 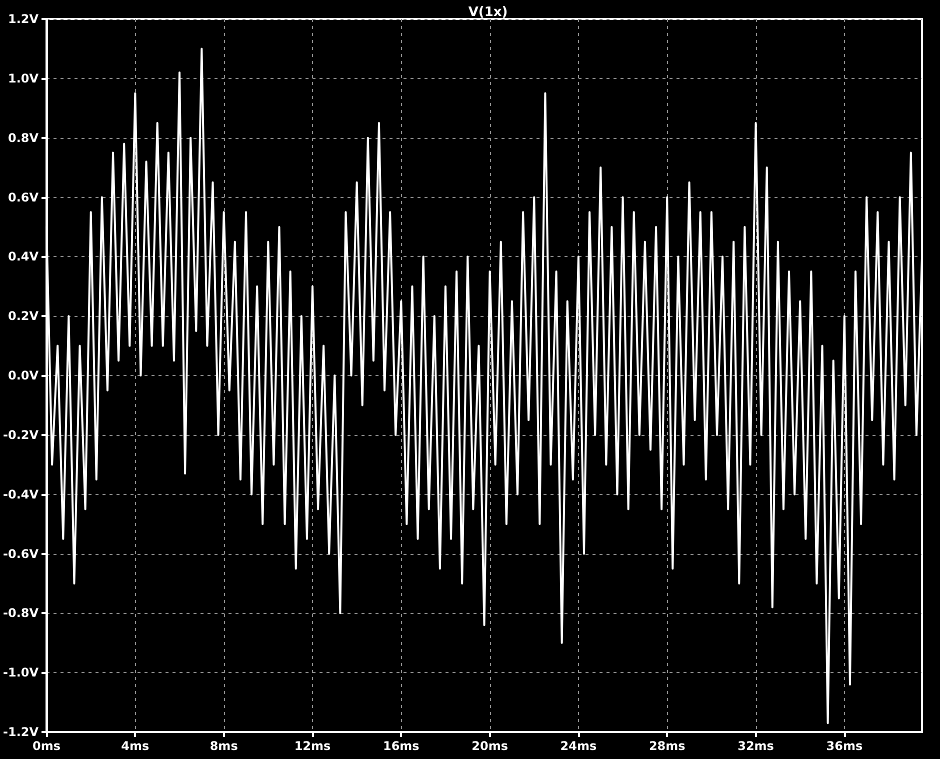 I want to click on chart-title: V(1x), so click(x=488, y=12).